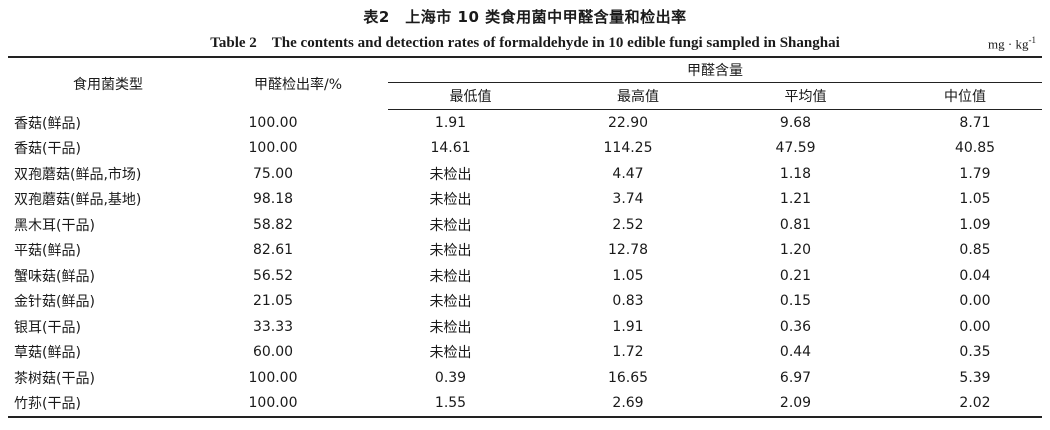 The image size is (1050, 430). I want to click on cell-median: 8.71, so click(975, 122).